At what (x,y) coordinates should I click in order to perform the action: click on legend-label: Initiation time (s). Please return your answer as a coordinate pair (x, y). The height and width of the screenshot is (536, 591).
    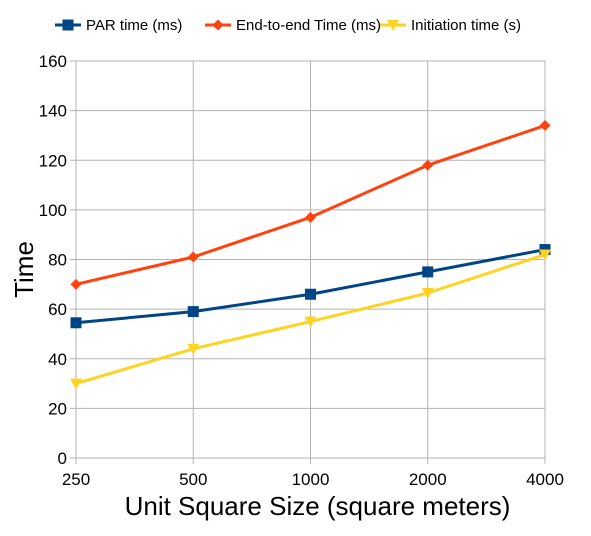
    Looking at the image, I should click on (466, 25).